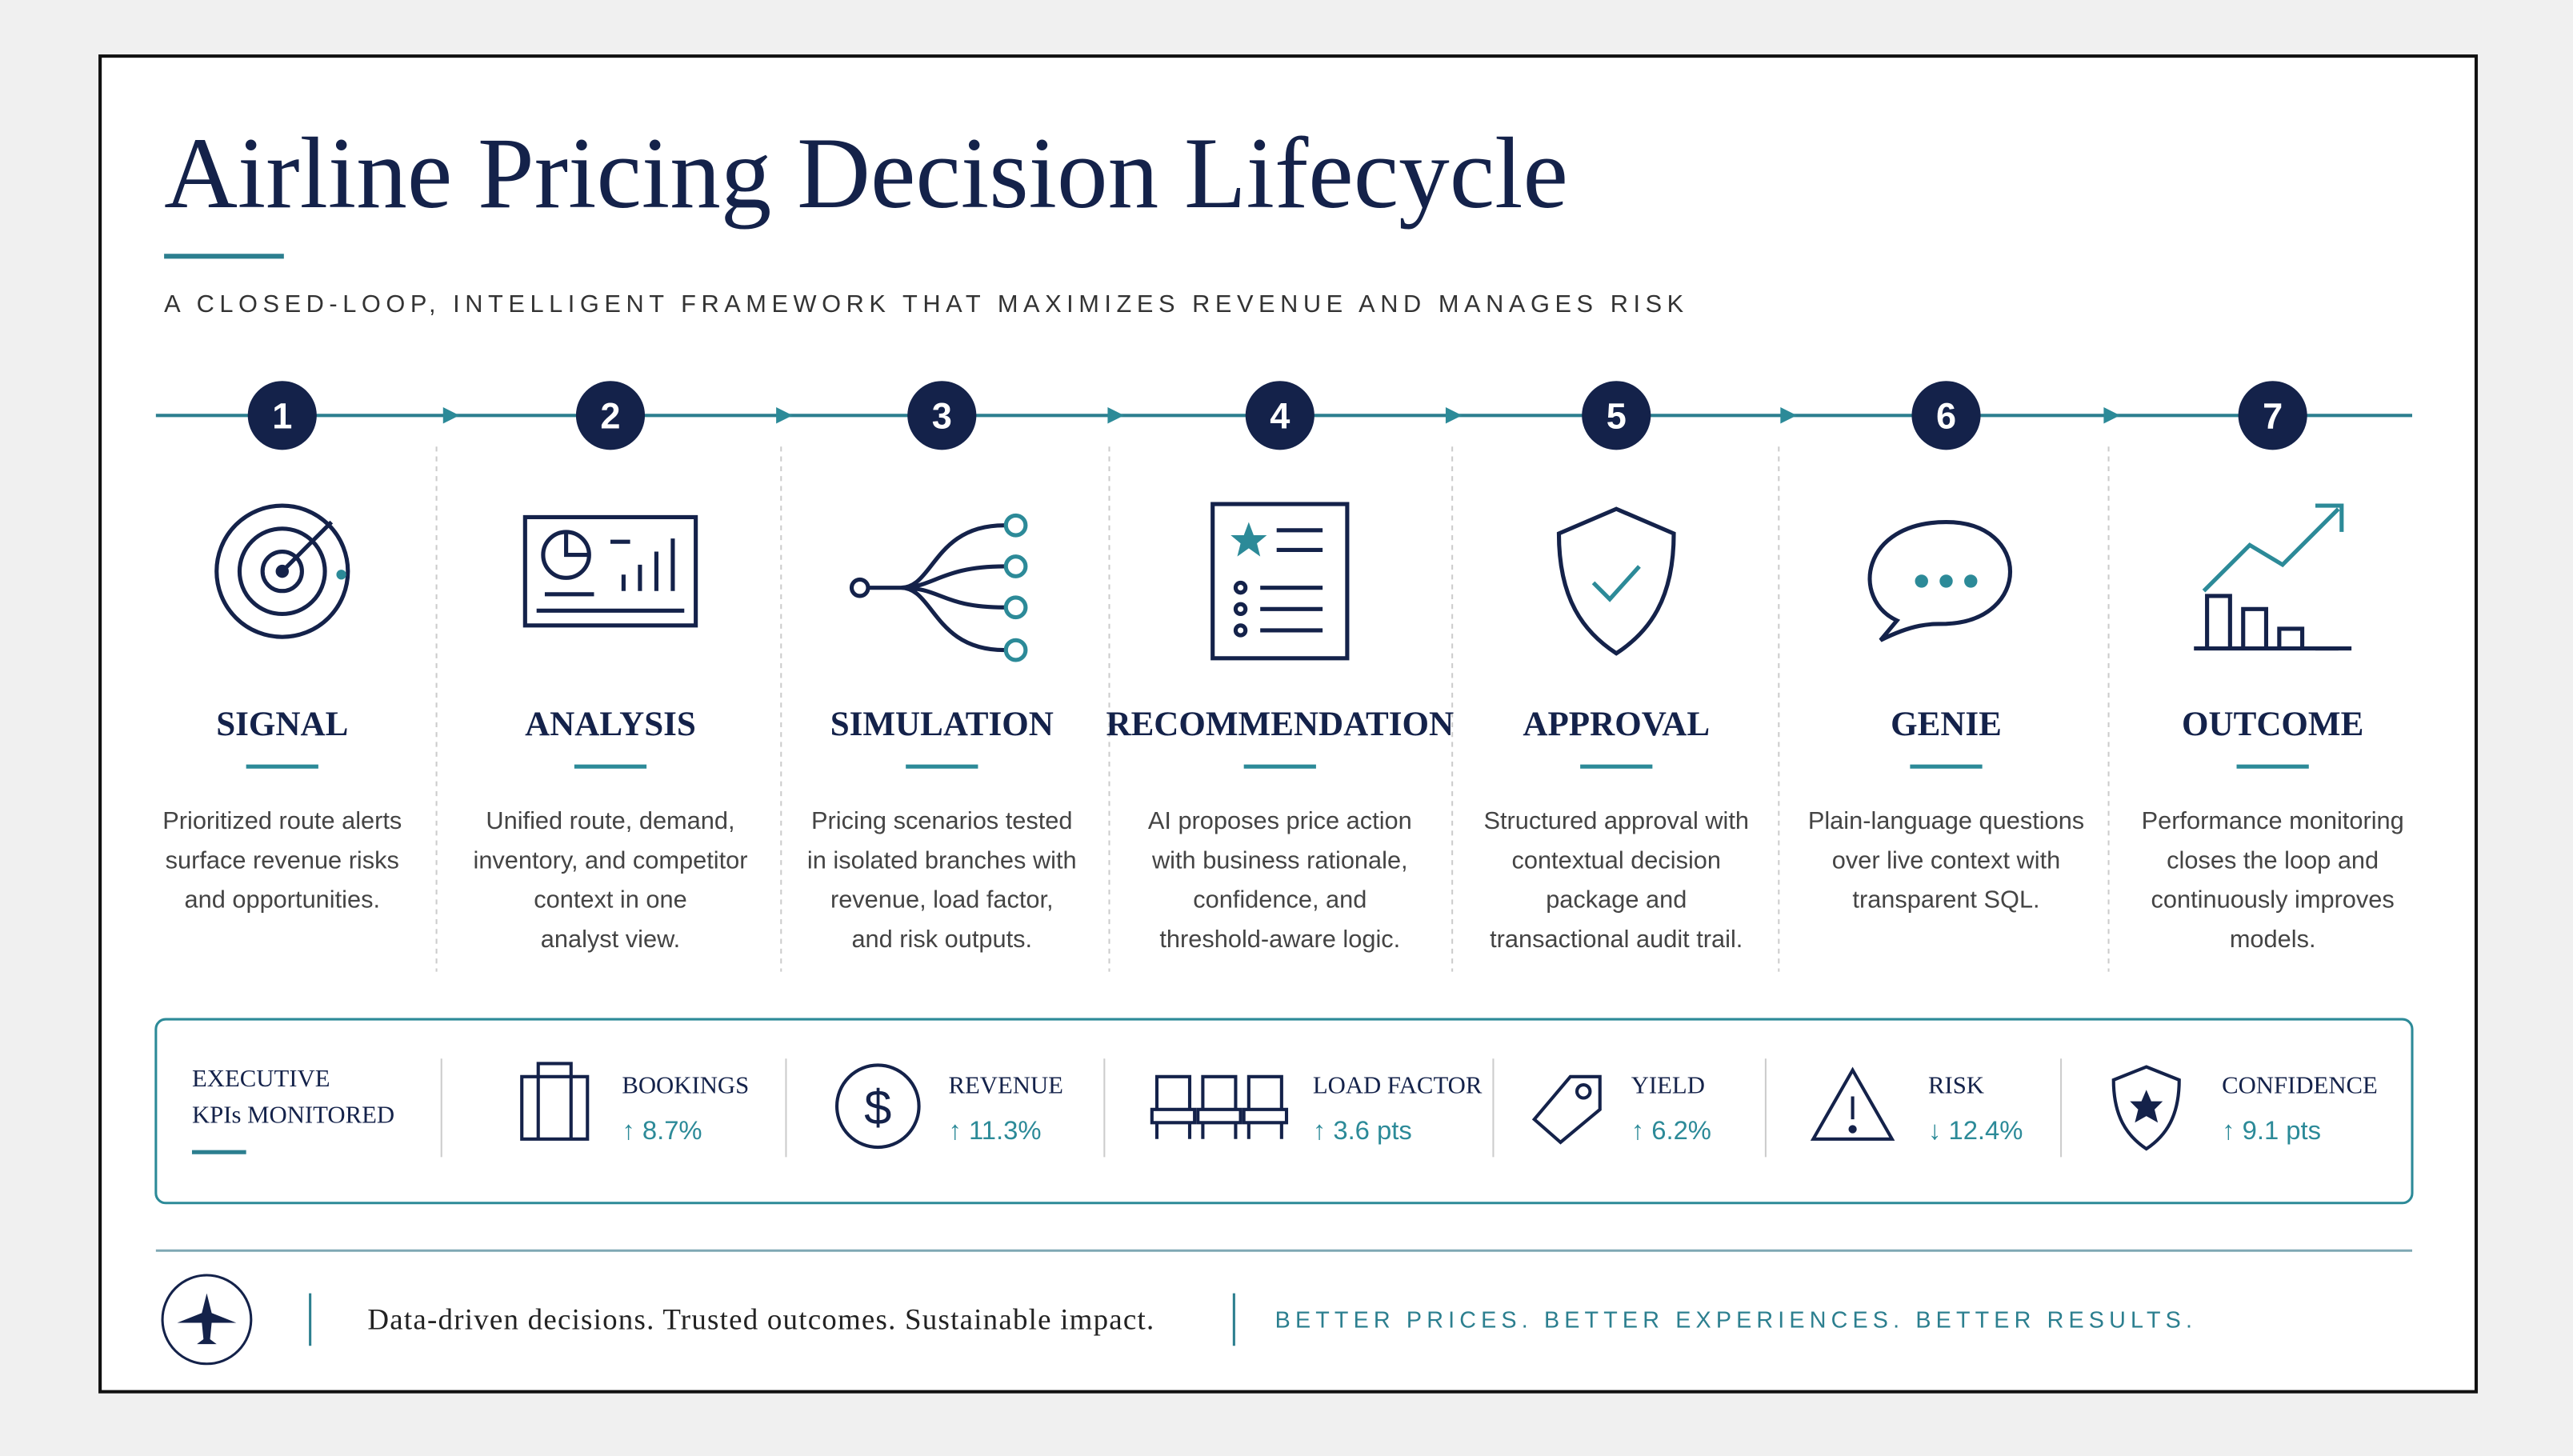  I want to click on kpi-change: ↑ 3.6 pts, so click(1363, 1130).